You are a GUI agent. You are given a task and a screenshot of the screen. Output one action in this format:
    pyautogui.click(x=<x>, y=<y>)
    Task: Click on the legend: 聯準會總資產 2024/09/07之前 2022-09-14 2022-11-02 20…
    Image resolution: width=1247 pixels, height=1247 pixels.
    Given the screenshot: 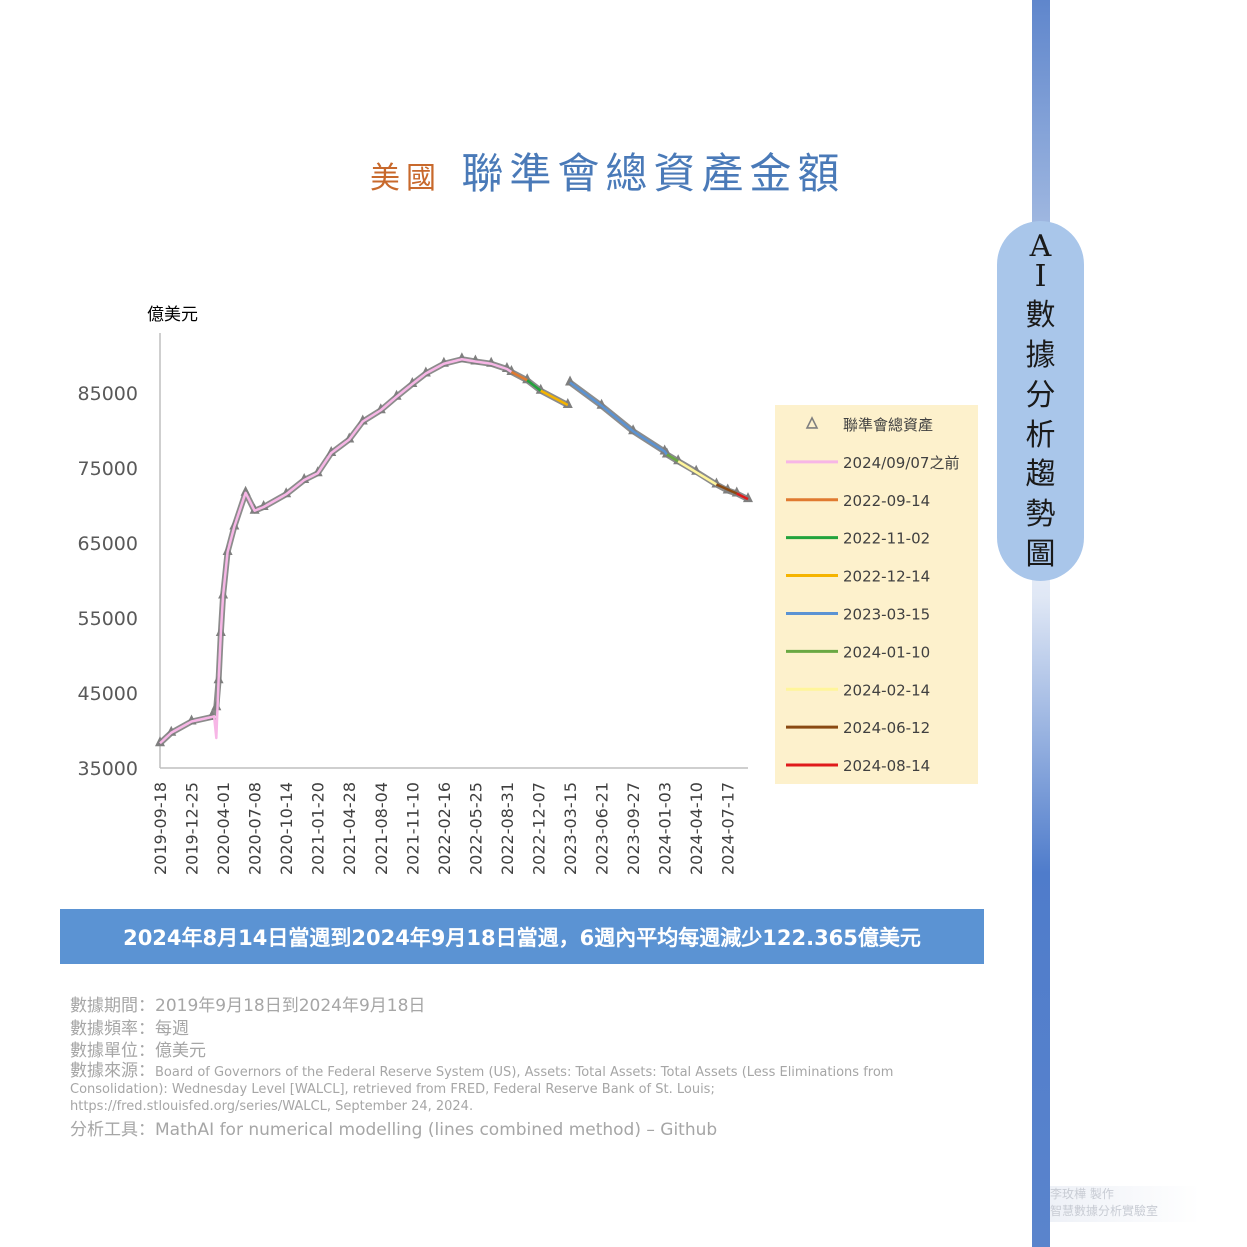 What is the action you would take?
    pyautogui.click(x=876, y=594)
    